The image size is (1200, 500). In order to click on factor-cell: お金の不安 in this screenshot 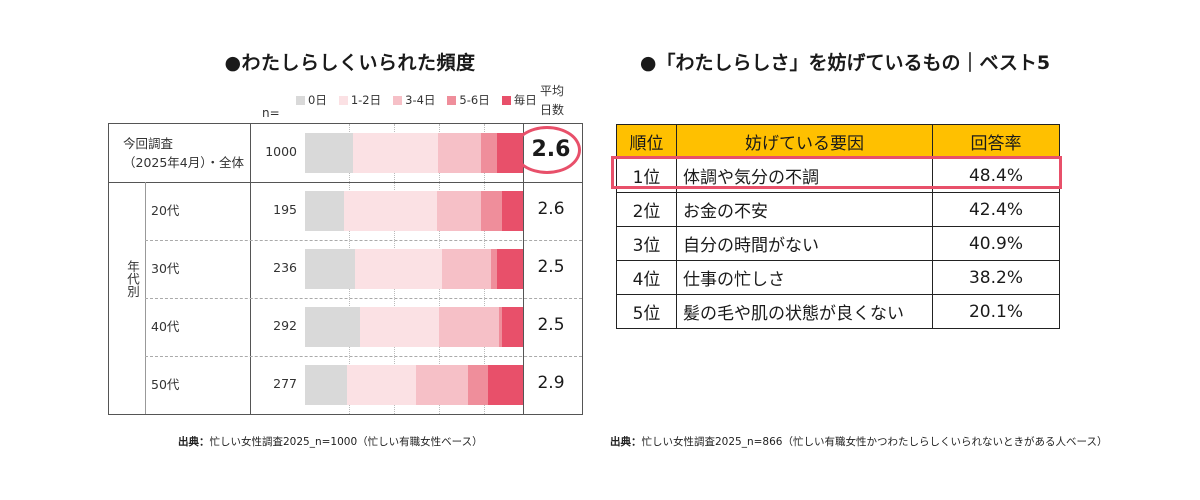, I will do `click(804, 209)`.